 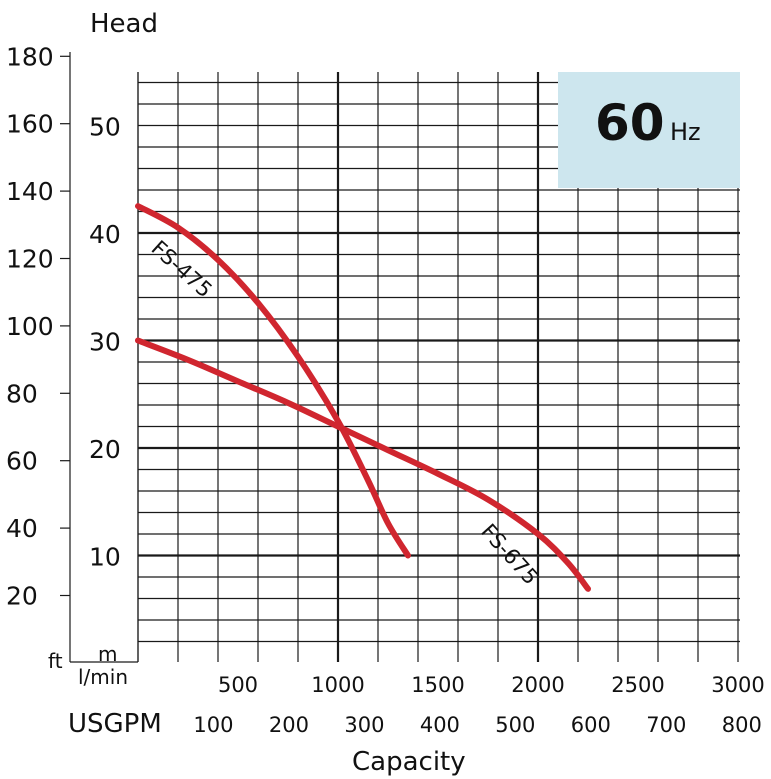 I want to click on m-tick-label: 10, so click(x=105, y=557).